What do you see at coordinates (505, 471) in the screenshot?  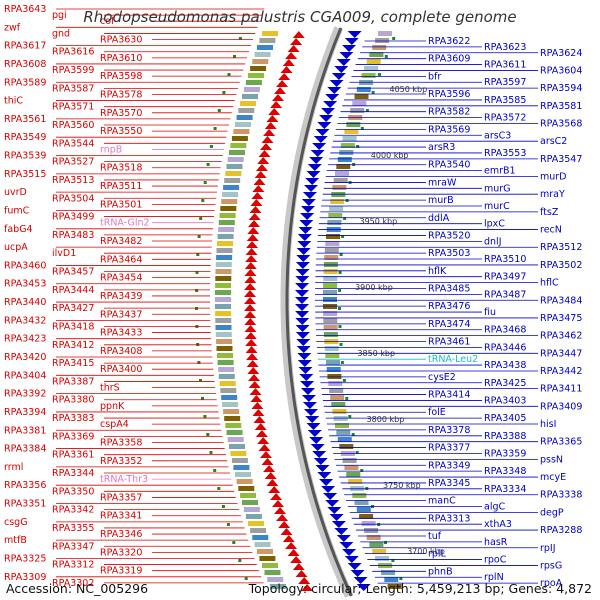 I see `gene-label-right: RPA3348` at bounding box center [505, 471].